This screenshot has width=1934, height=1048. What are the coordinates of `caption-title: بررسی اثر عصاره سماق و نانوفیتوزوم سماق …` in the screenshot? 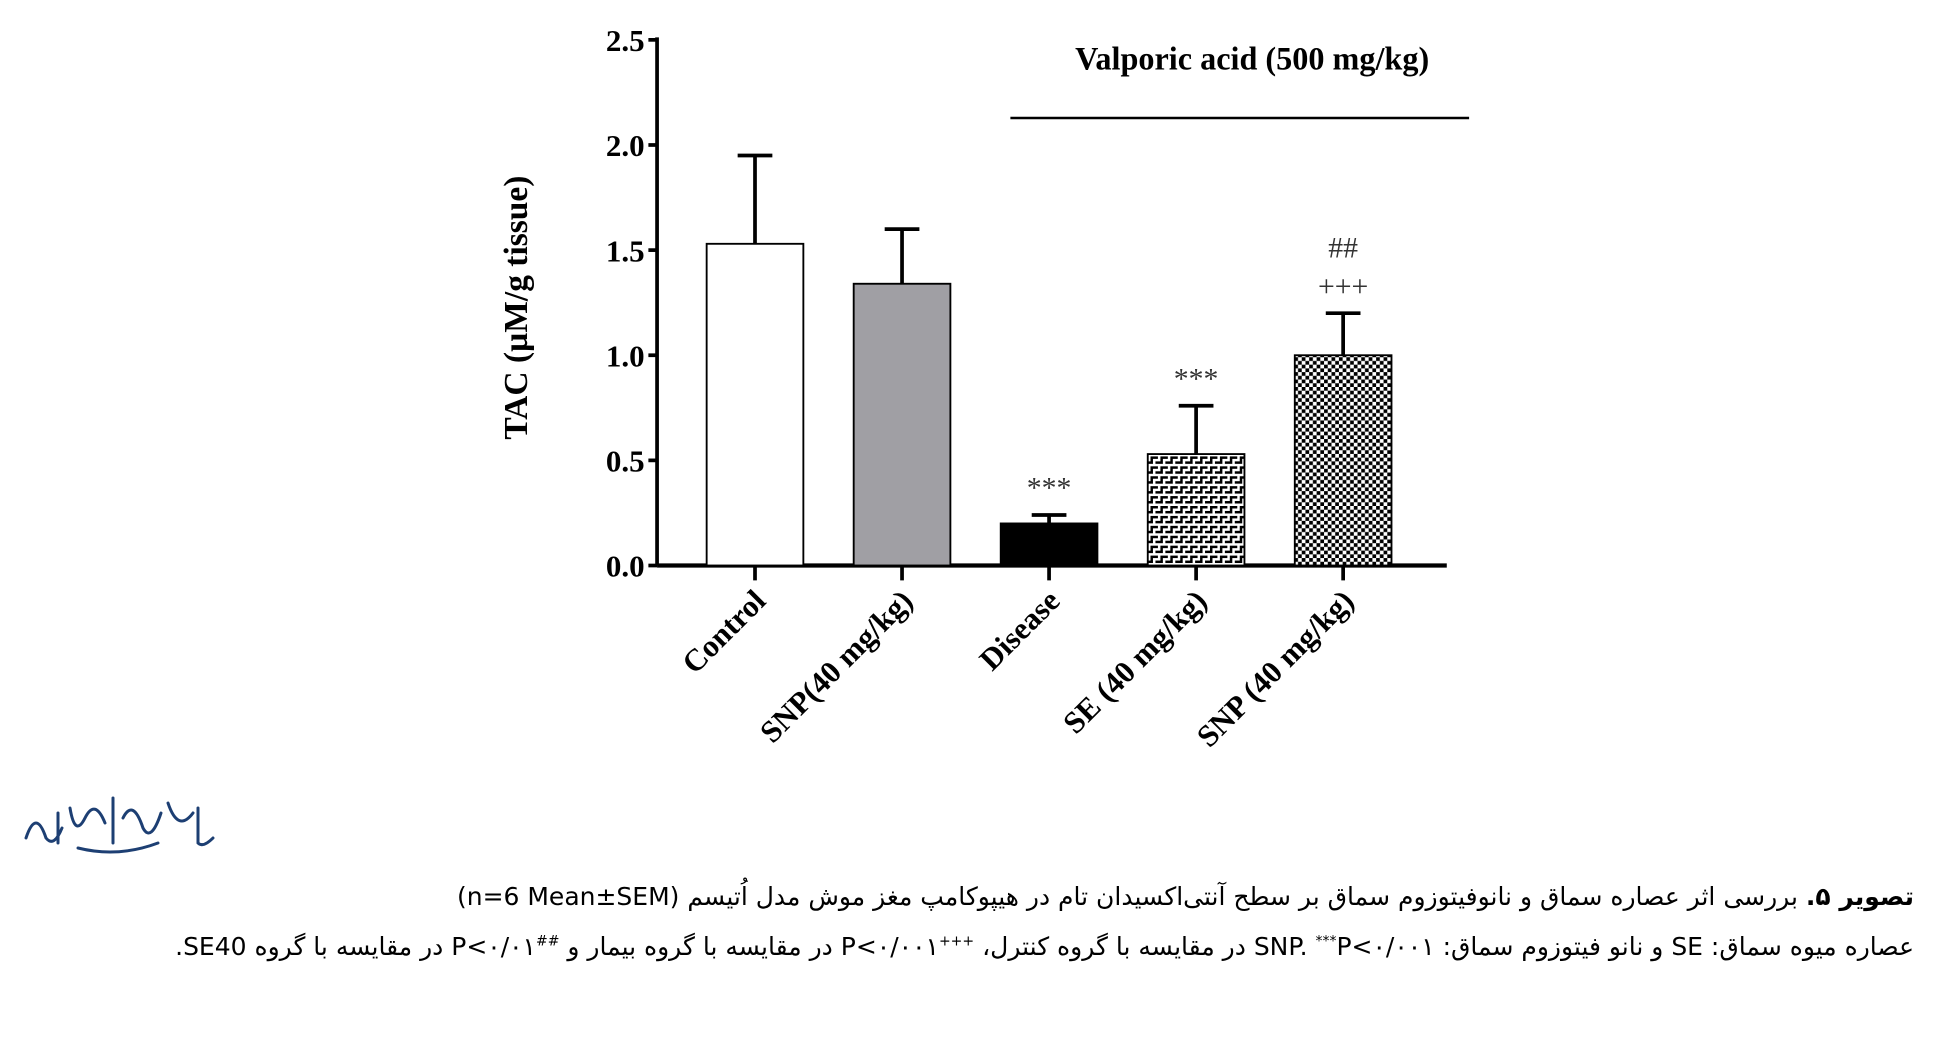 It's located at (1131, 896).